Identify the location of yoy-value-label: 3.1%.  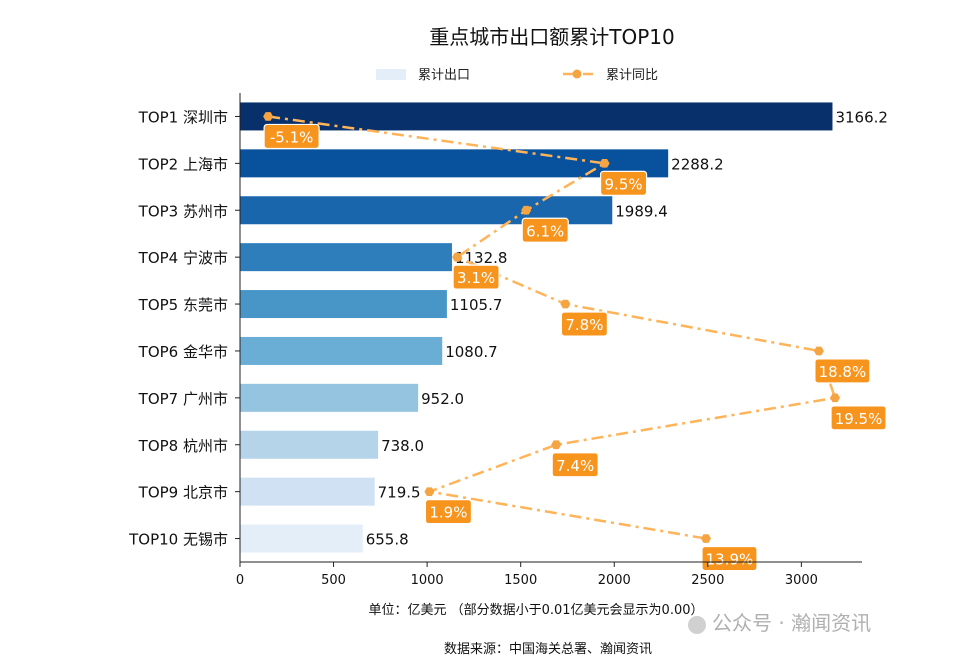
(476, 278).